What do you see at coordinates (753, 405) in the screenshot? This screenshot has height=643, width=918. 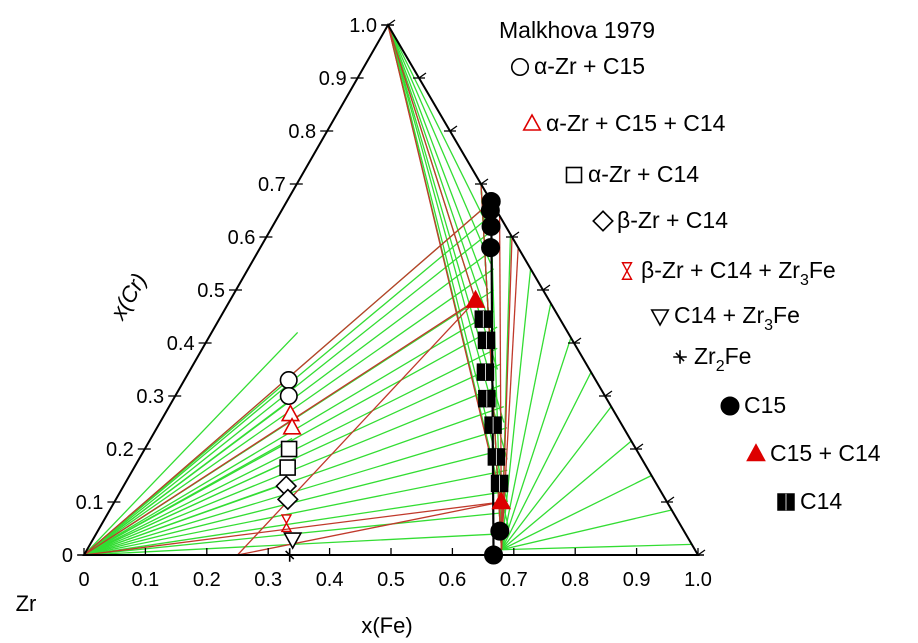 I see `legend-item: C15` at bounding box center [753, 405].